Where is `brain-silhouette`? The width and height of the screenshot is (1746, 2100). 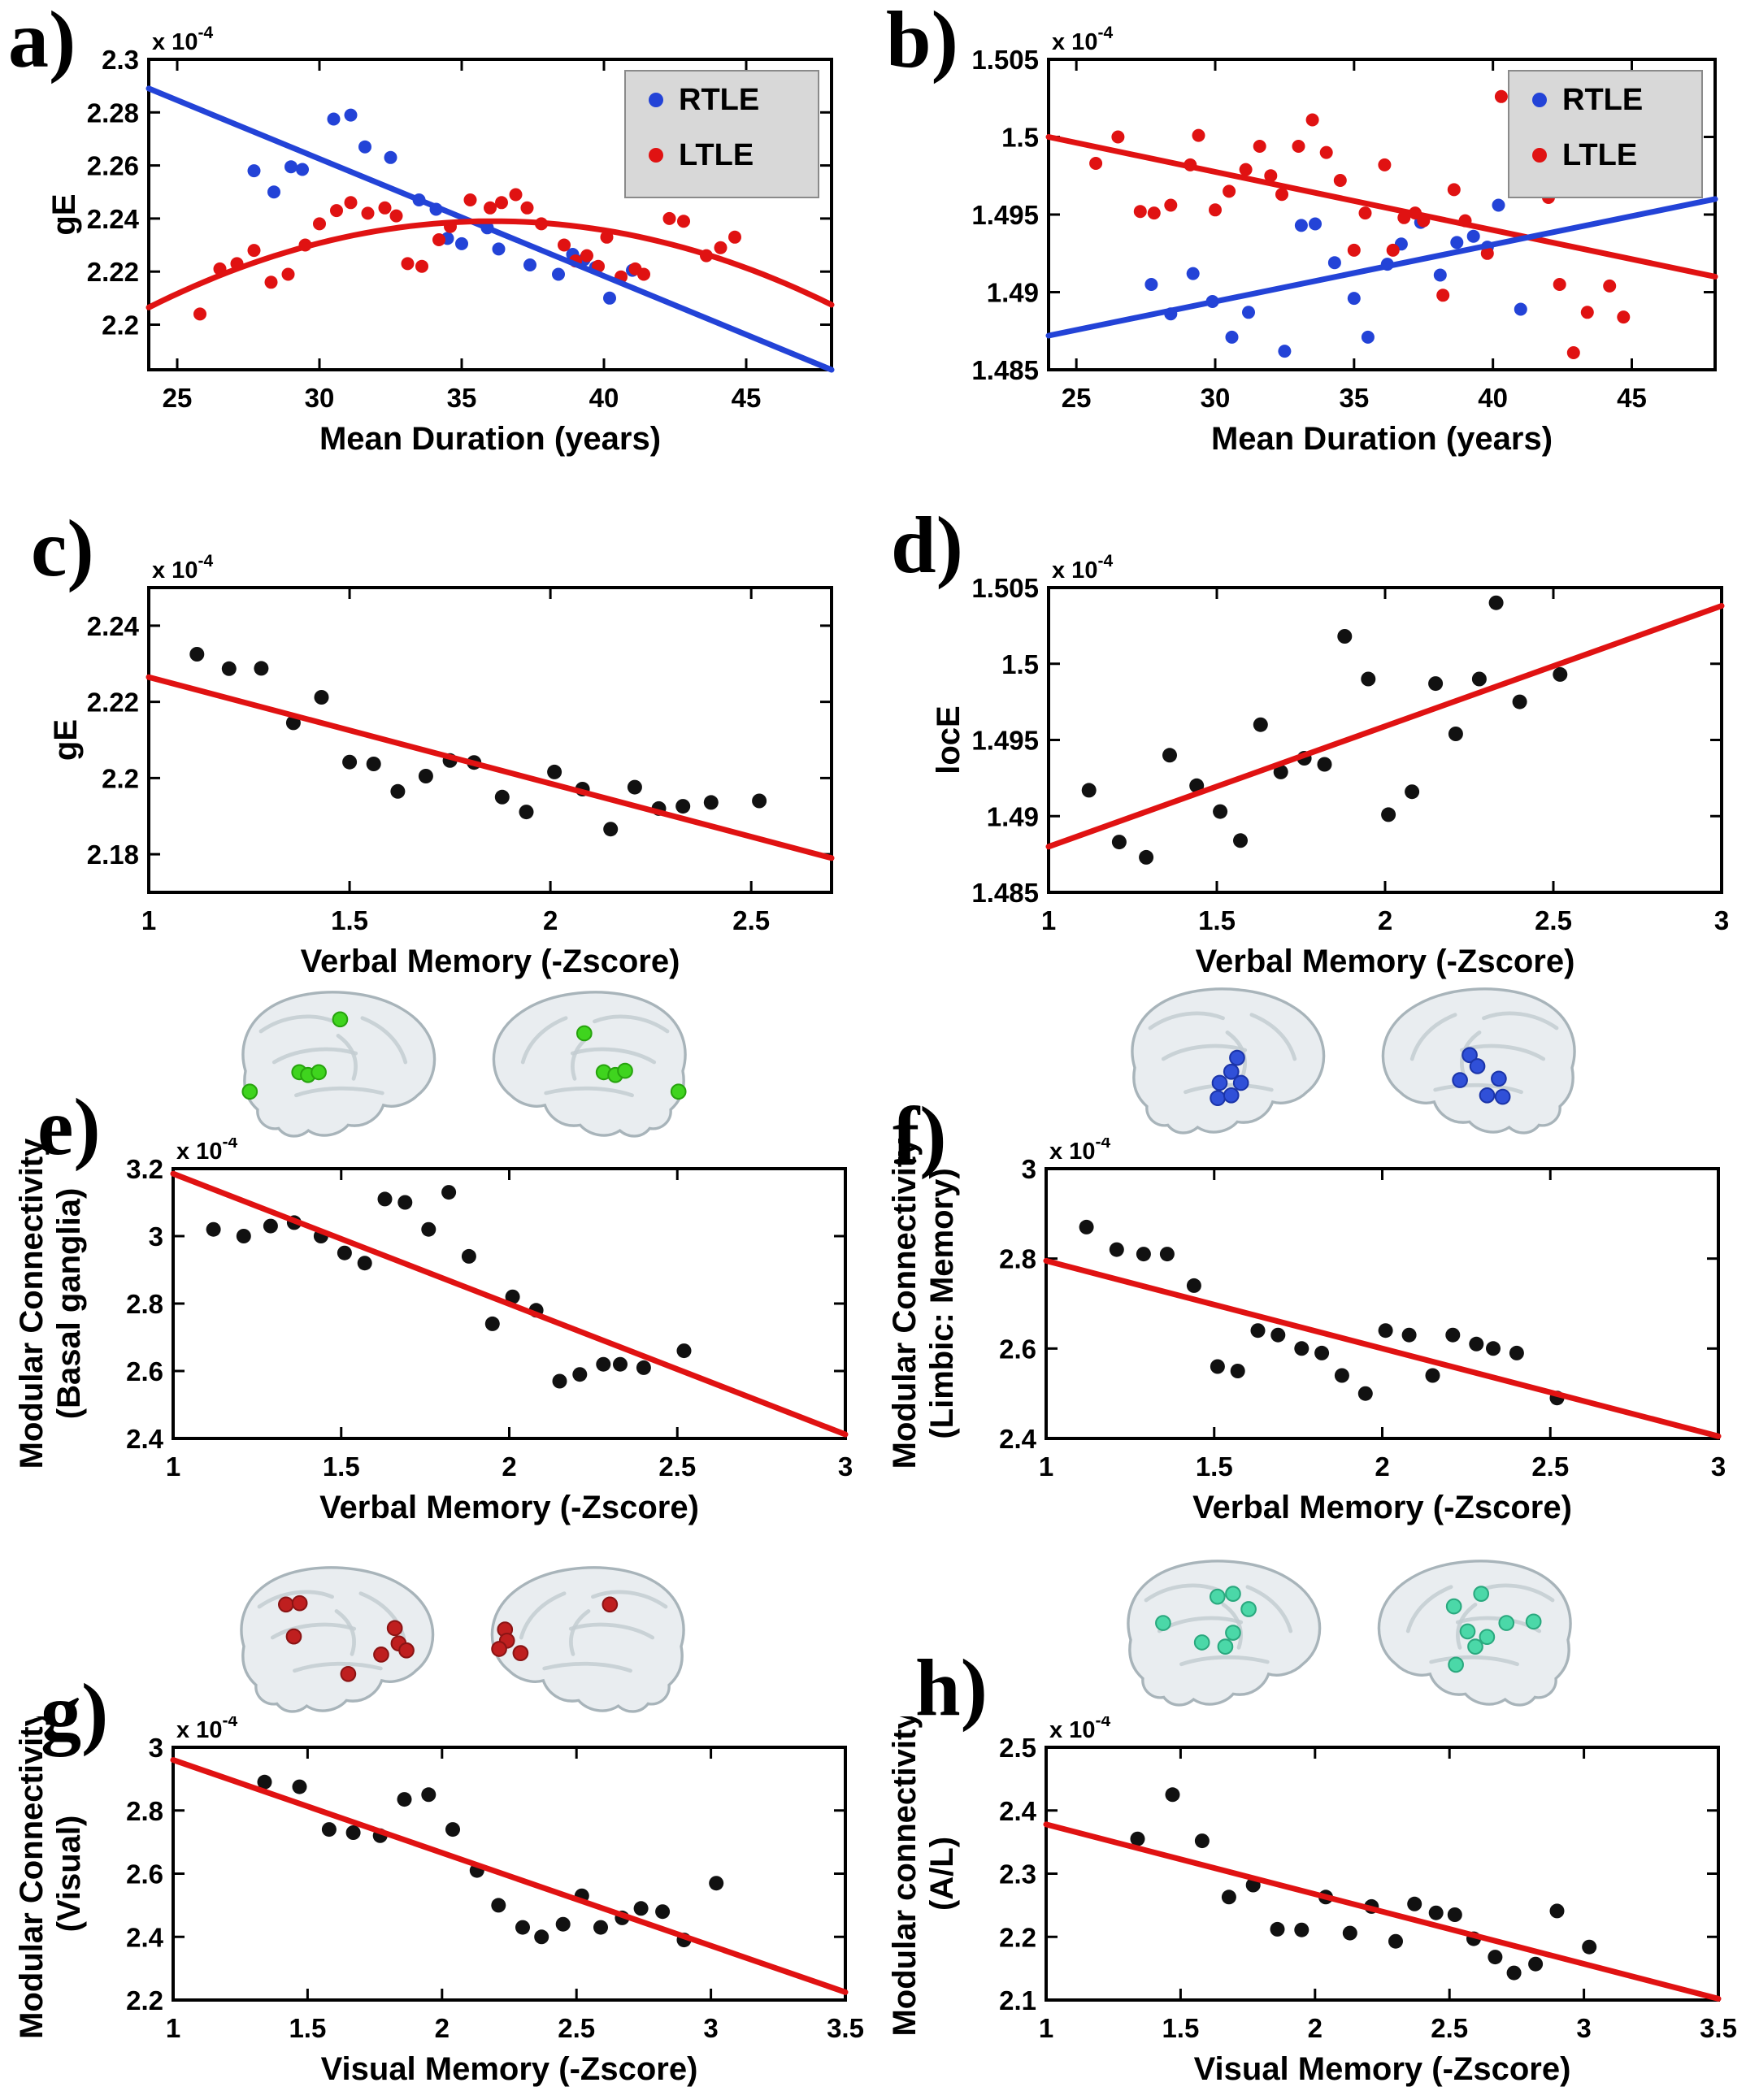
brain-silhouette is located at coordinates (1224, 1633).